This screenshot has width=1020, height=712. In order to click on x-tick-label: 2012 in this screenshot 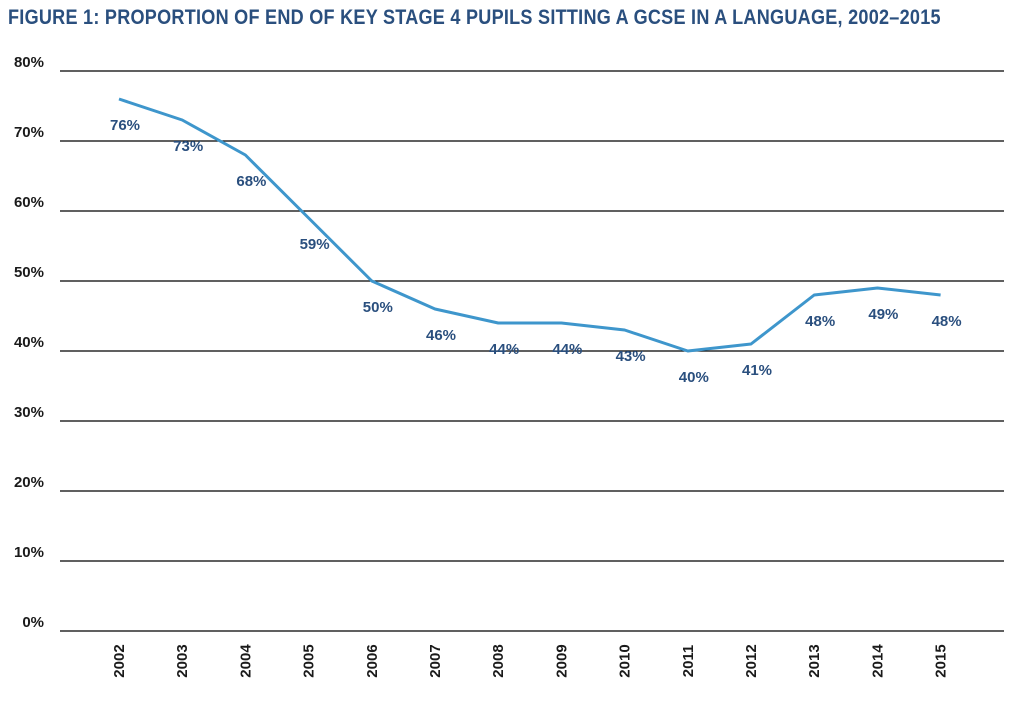, I will do `click(751, 660)`.